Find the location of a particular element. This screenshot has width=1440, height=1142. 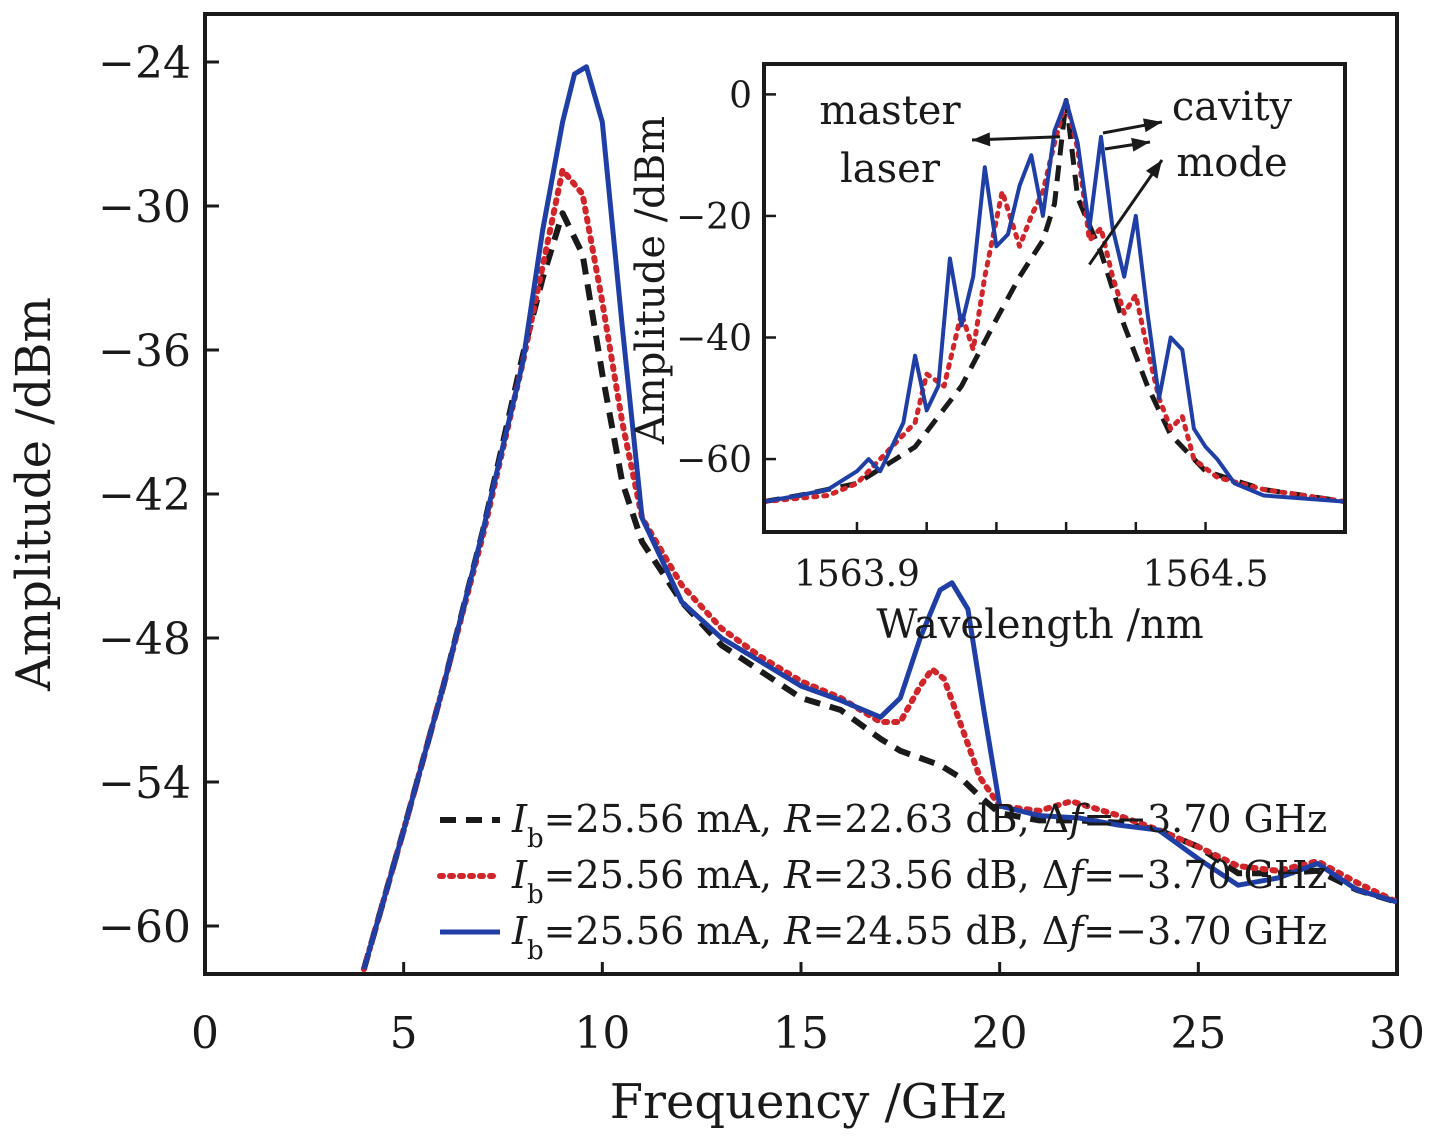

annotation-mode: mode is located at coordinates (1231, 163).